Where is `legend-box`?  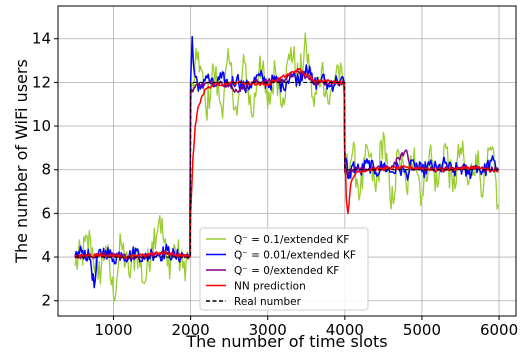
legend-box is located at coordinates (284, 269).